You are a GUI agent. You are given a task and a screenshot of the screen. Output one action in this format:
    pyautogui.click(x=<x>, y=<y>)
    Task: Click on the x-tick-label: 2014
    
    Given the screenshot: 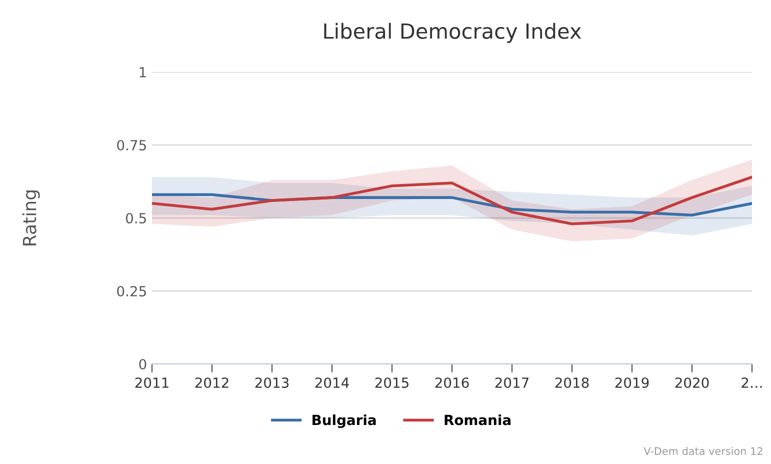 What is the action you would take?
    pyautogui.click(x=332, y=382)
    